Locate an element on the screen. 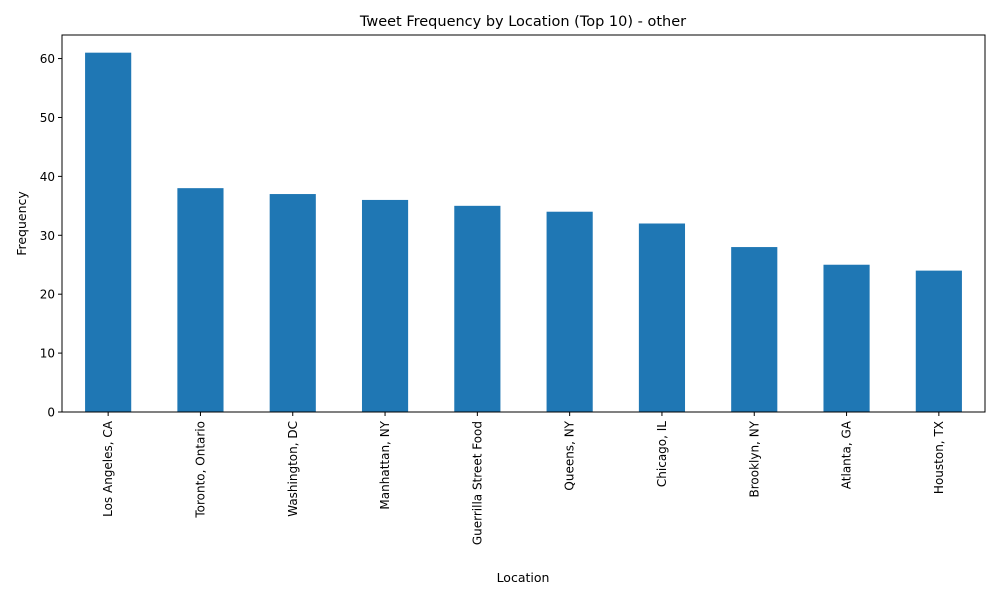 Image resolution: width=1000 pixels, height=600 pixels. x-tick-label-4: Guerrilla Street Food is located at coordinates (477, 483).